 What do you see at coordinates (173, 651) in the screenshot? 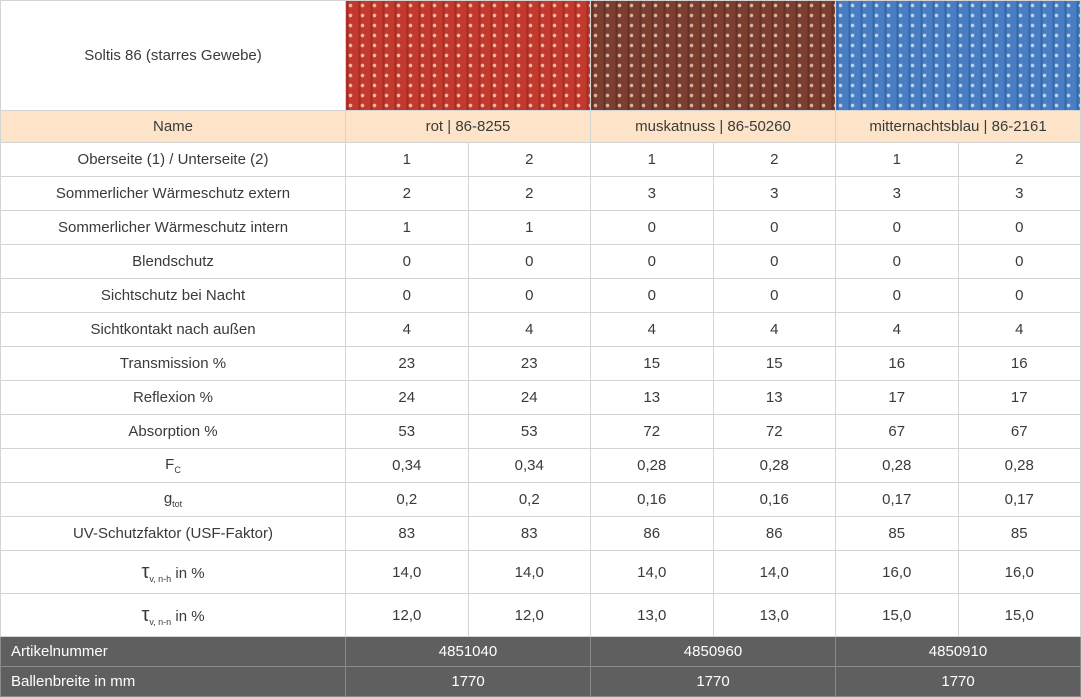
I see `row-label: Artikelnummer` at bounding box center [173, 651].